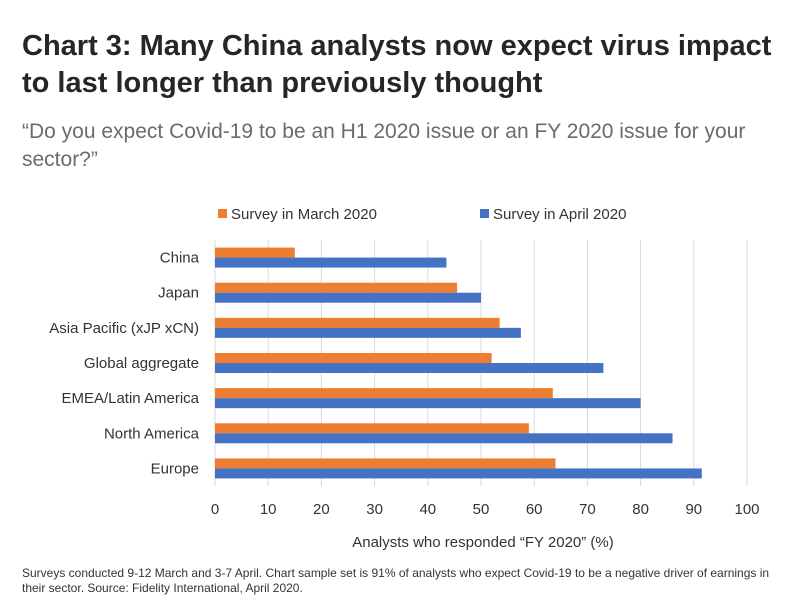 This screenshot has height=612, width=792. What do you see at coordinates (481, 509) in the screenshot?
I see `x-tick-label: 50` at bounding box center [481, 509].